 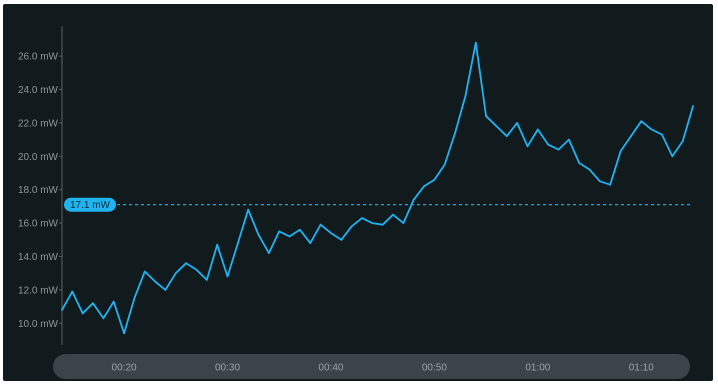 I want to click on timeline-layer: 00:20 00:30 00:40 00:50 01:00 01:10, so click(x=371, y=366).